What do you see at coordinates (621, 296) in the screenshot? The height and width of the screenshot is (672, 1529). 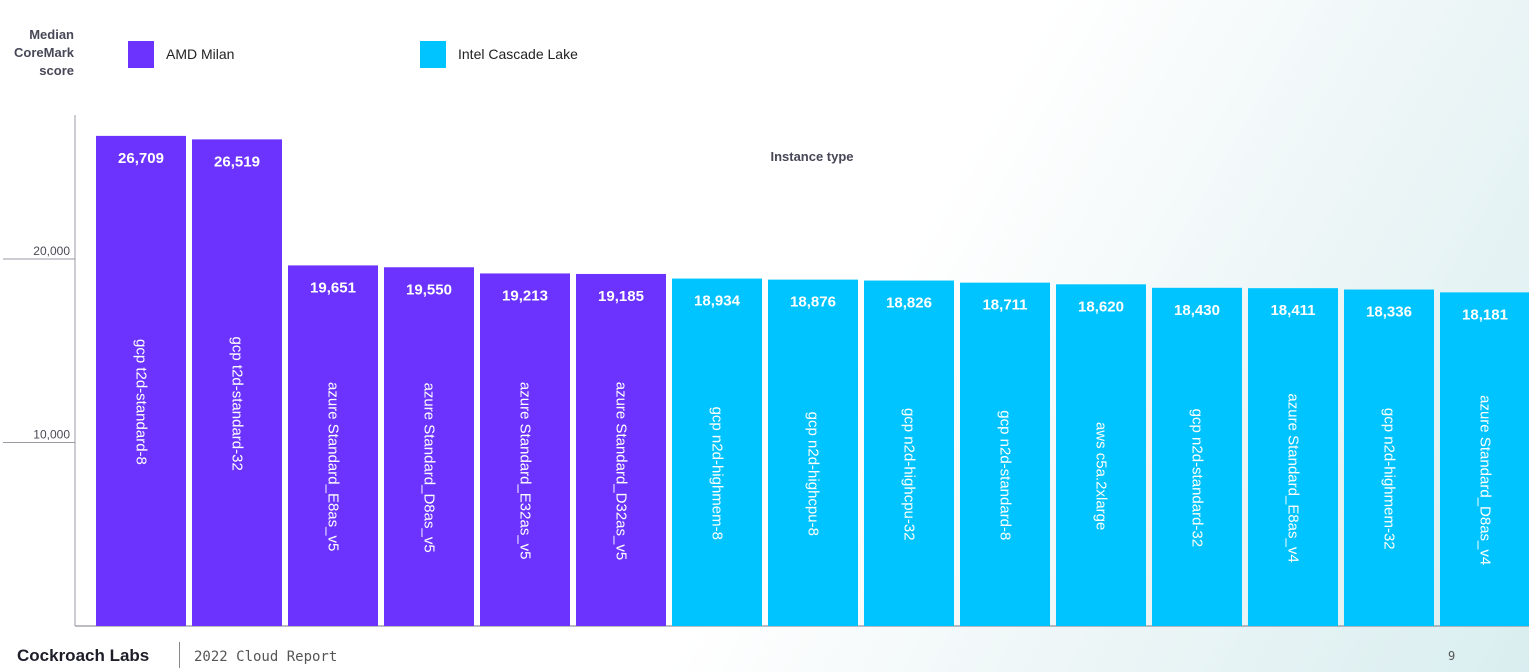 I see `bar-value-label: 19,185` at bounding box center [621, 296].